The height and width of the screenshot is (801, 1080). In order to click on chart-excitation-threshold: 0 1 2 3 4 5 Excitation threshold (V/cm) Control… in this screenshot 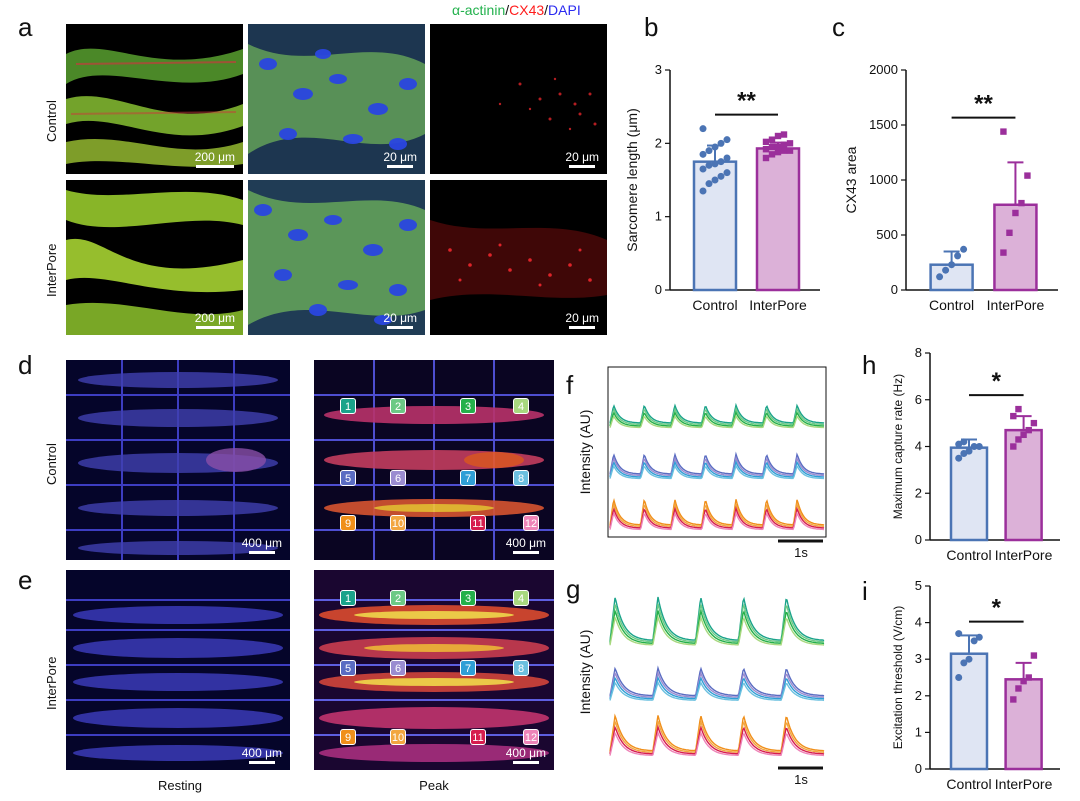, I will do `click(975, 687)`.